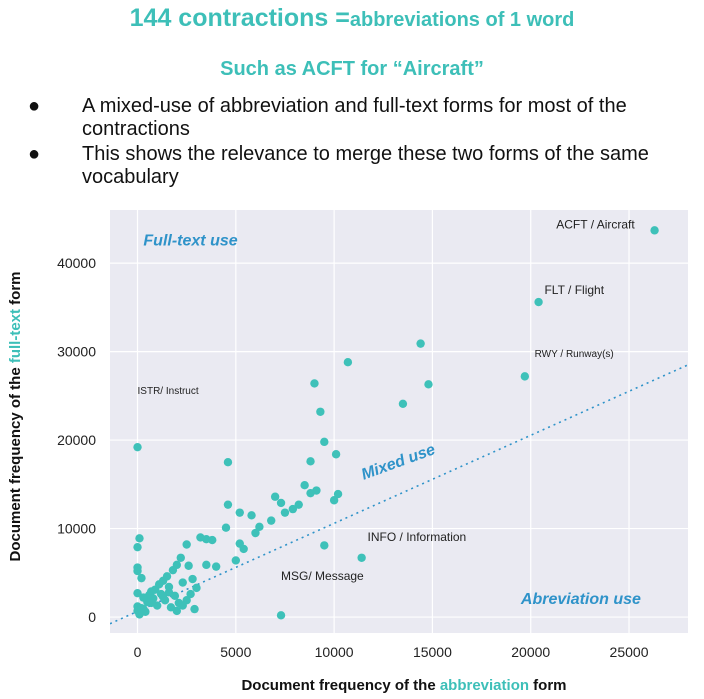 This screenshot has height=699, width=704. What do you see at coordinates (340, 685) in the screenshot?
I see `x-axis-label-part: Document frequency of the` at bounding box center [340, 685].